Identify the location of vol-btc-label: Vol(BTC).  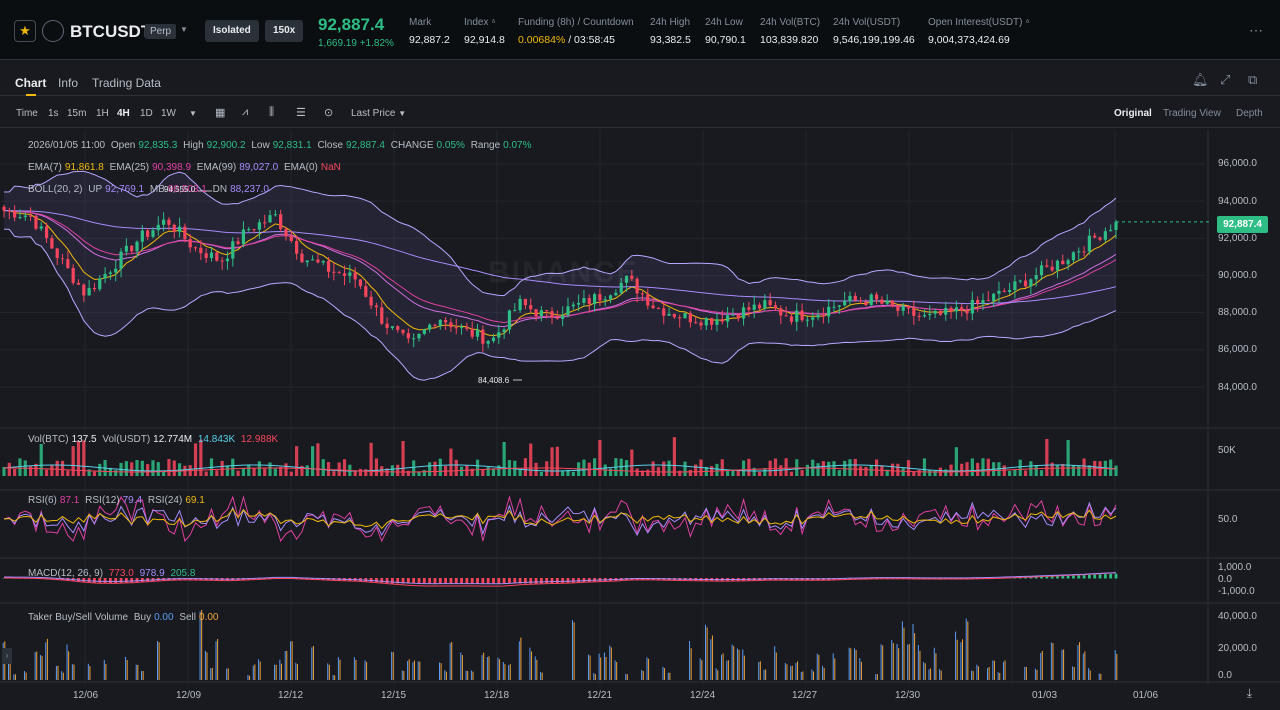
(48, 439).